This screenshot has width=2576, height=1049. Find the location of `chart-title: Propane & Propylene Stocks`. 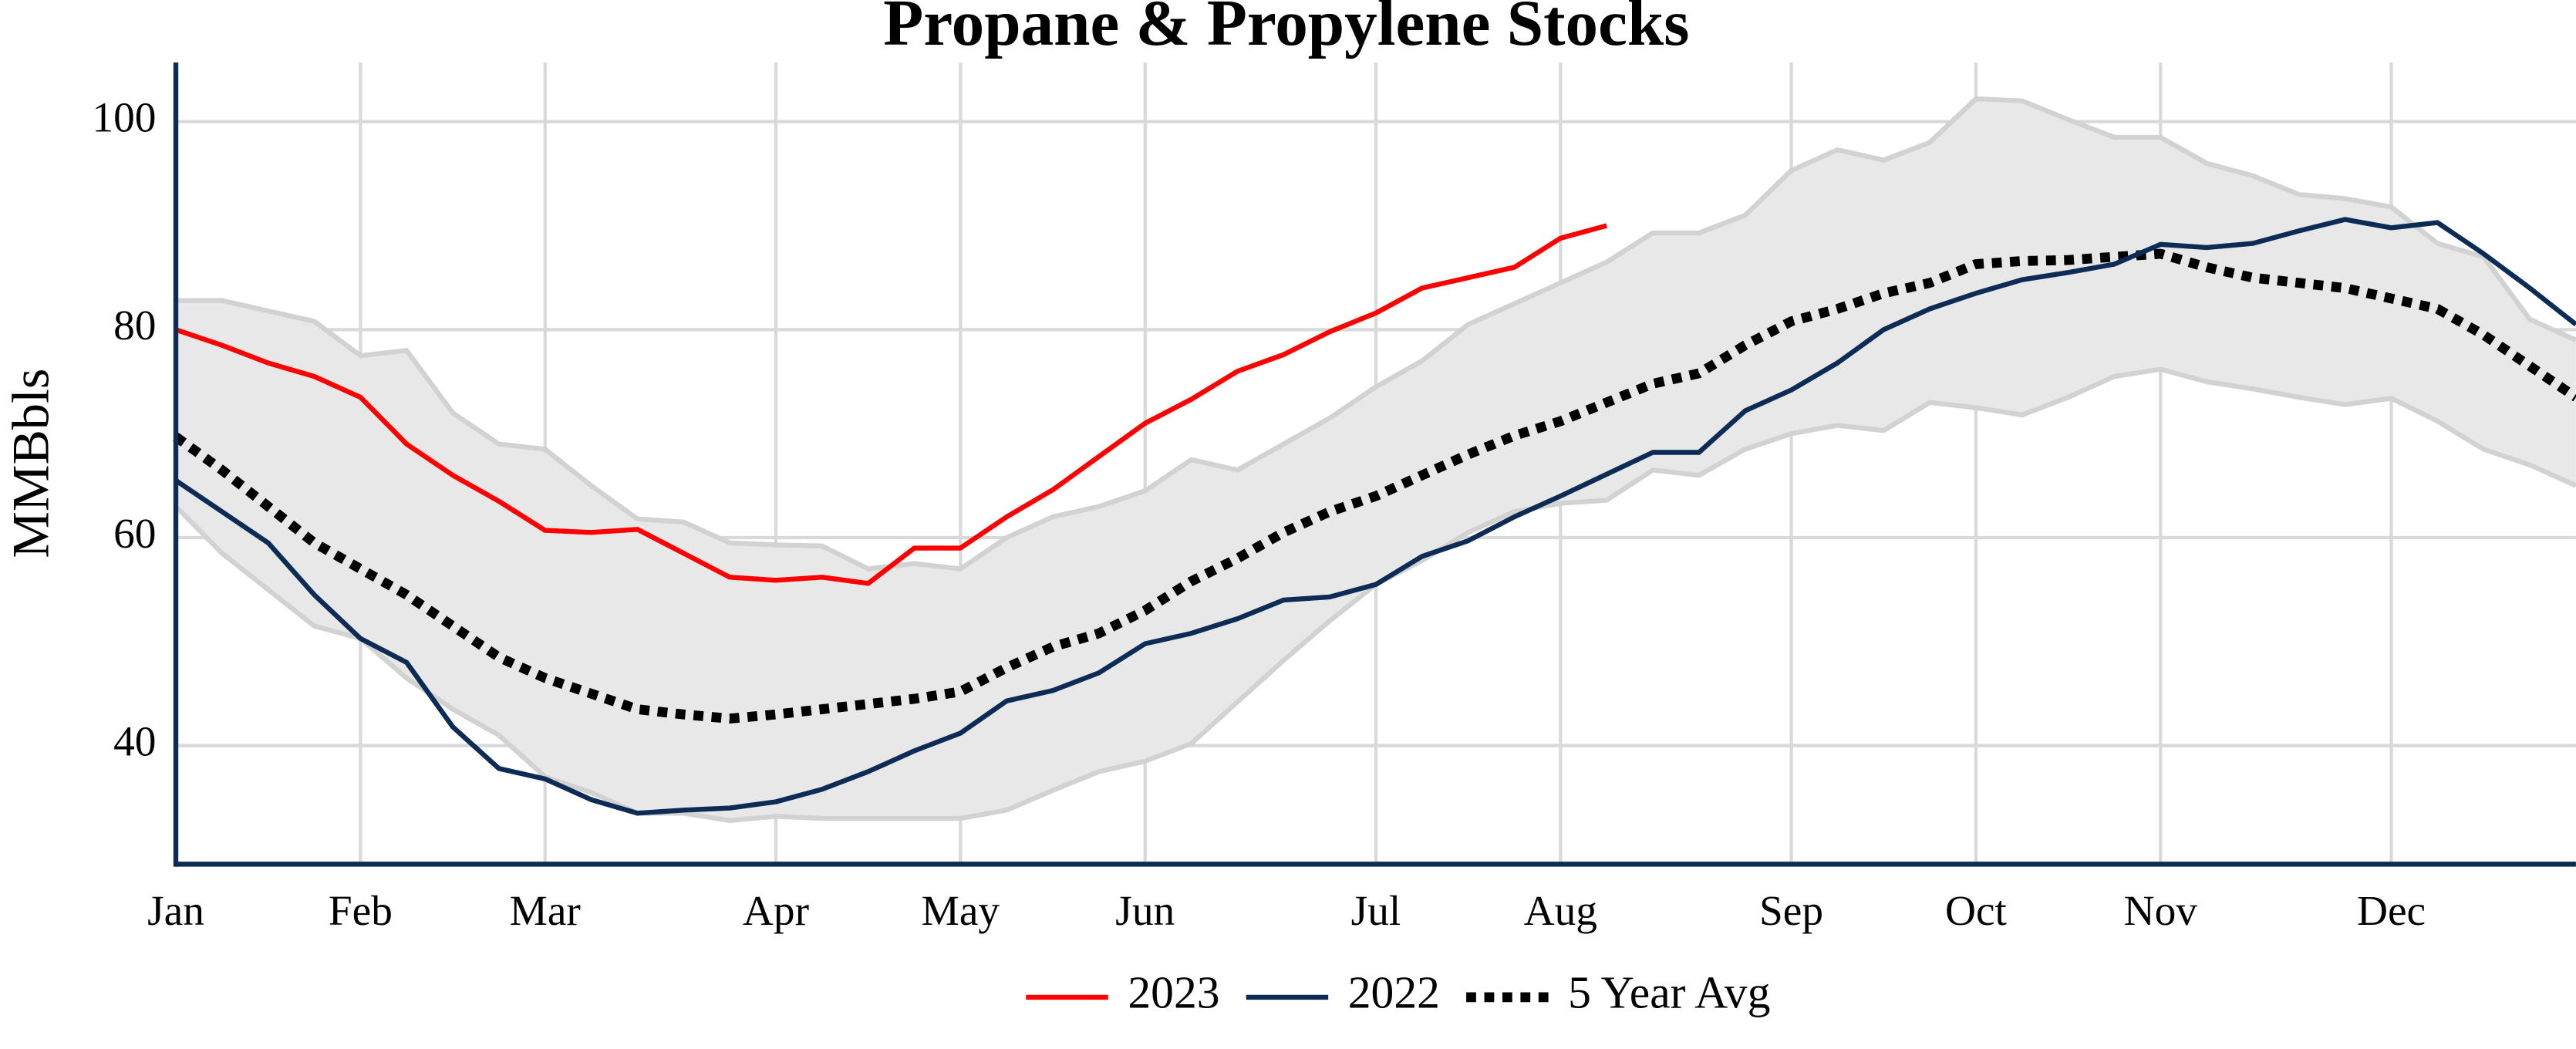

chart-title: Propane & Propylene Stocks is located at coordinates (1286, 29).